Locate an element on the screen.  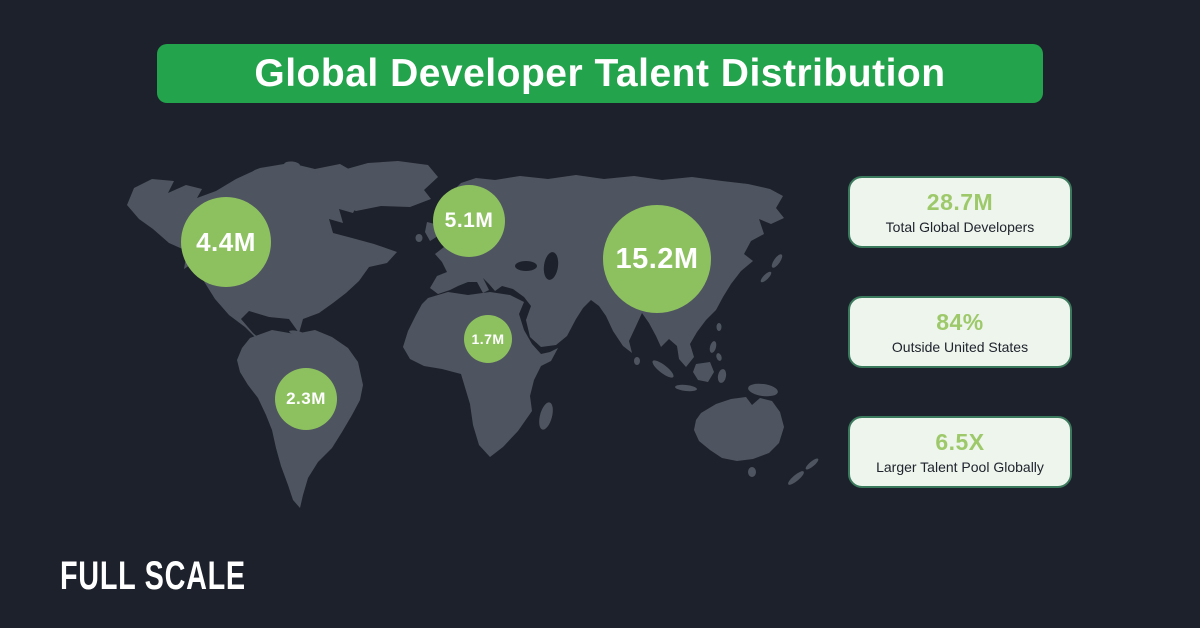
map-bubble-asia: 15.2M is located at coordinates (657, 259).